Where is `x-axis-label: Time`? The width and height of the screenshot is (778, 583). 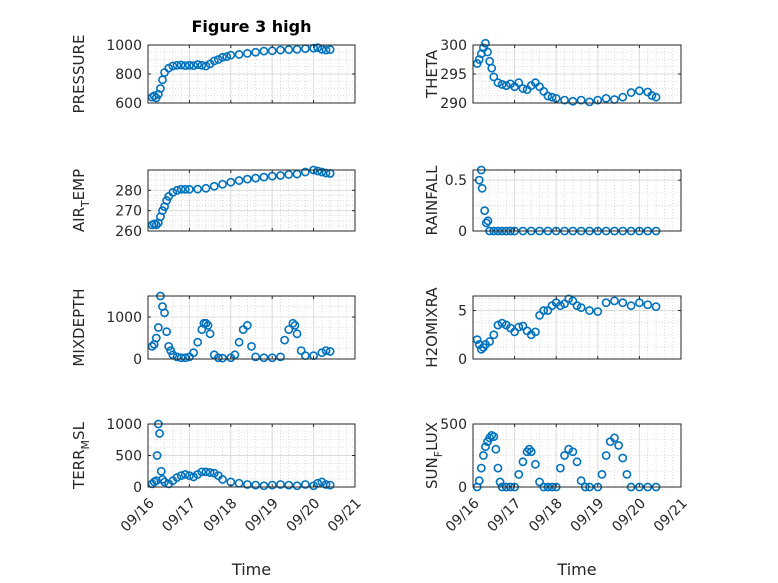
x-axis-label: Time is located at coordinates (576, 569).